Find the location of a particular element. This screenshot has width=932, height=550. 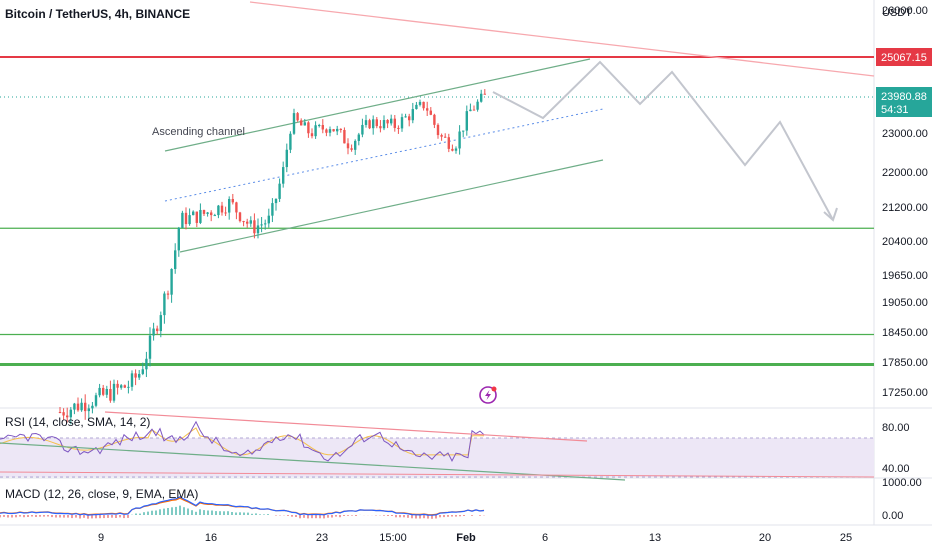

rsi-title: RSI (14, close, SMA, 14, 2) is located at coordinates (77, 422).